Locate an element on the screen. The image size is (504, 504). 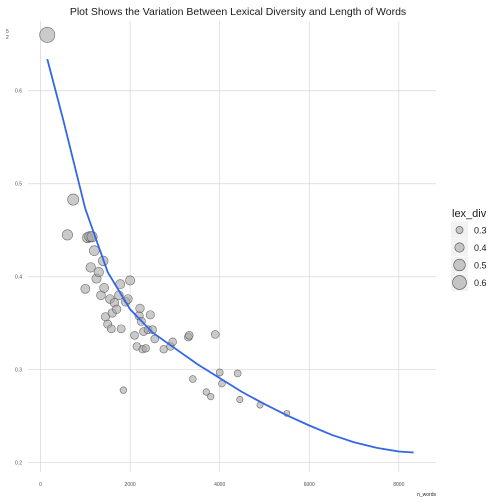
y-top-label-1: 5 is located at coordinates (7, 32).